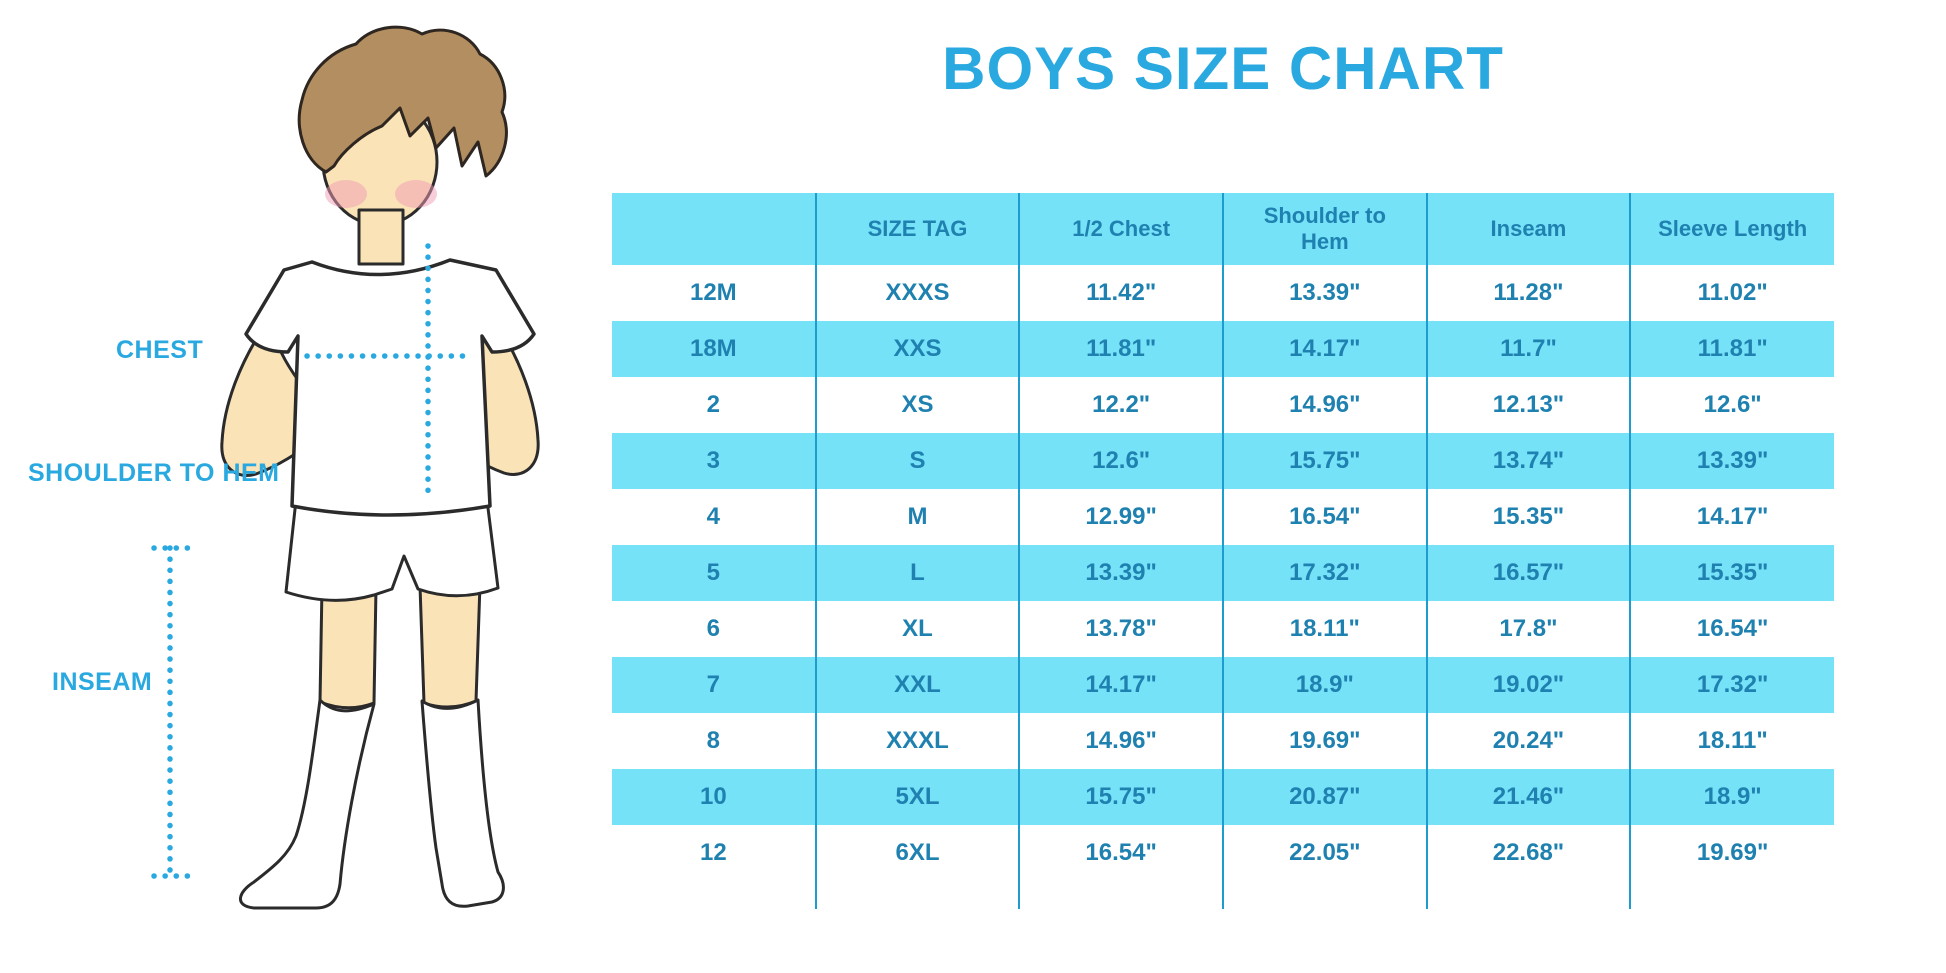  I want to click on table-row: 8 XXXL 14.96" 19.69" 20.24" 18.11", so click(1223, 741).